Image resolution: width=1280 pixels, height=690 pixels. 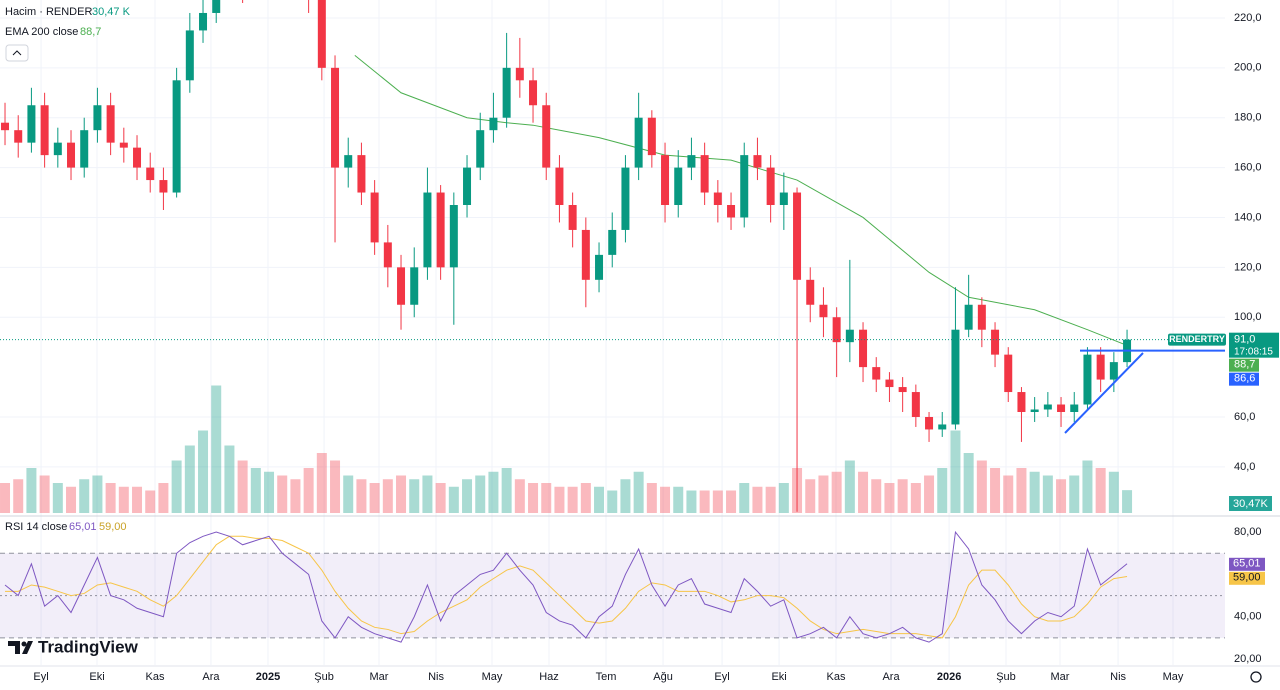 What do you see at coordinates (1244, 467) in the screenshot?
I see `y-tick-label: 40,0` at bounding box center [1244, 467].